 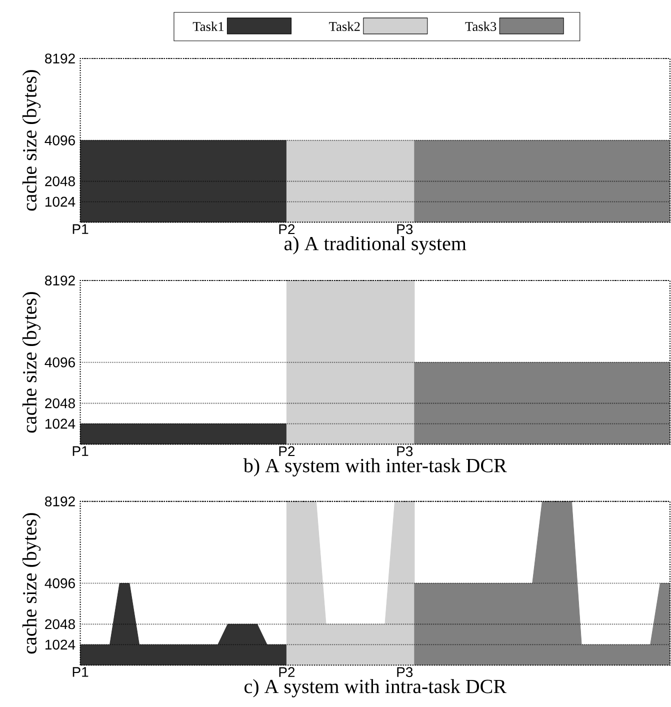 What do you see at coordinates (344, 27) in the screenshot?
I see `legend-label: Task2` at bounding box center [344, 27].